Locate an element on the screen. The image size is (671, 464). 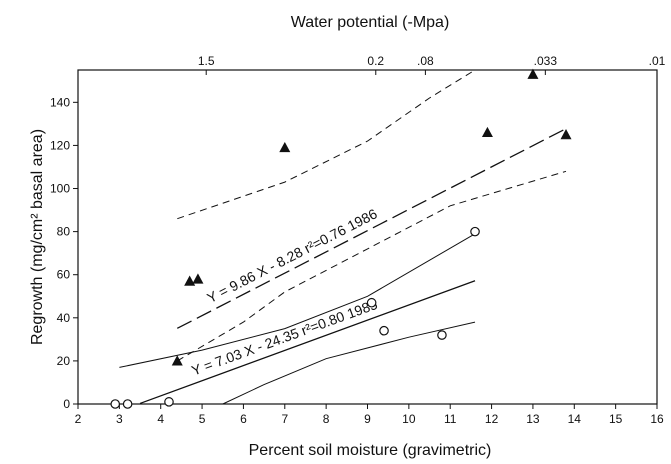
x-tick-label: 7 is located at coordinates (284, 419).